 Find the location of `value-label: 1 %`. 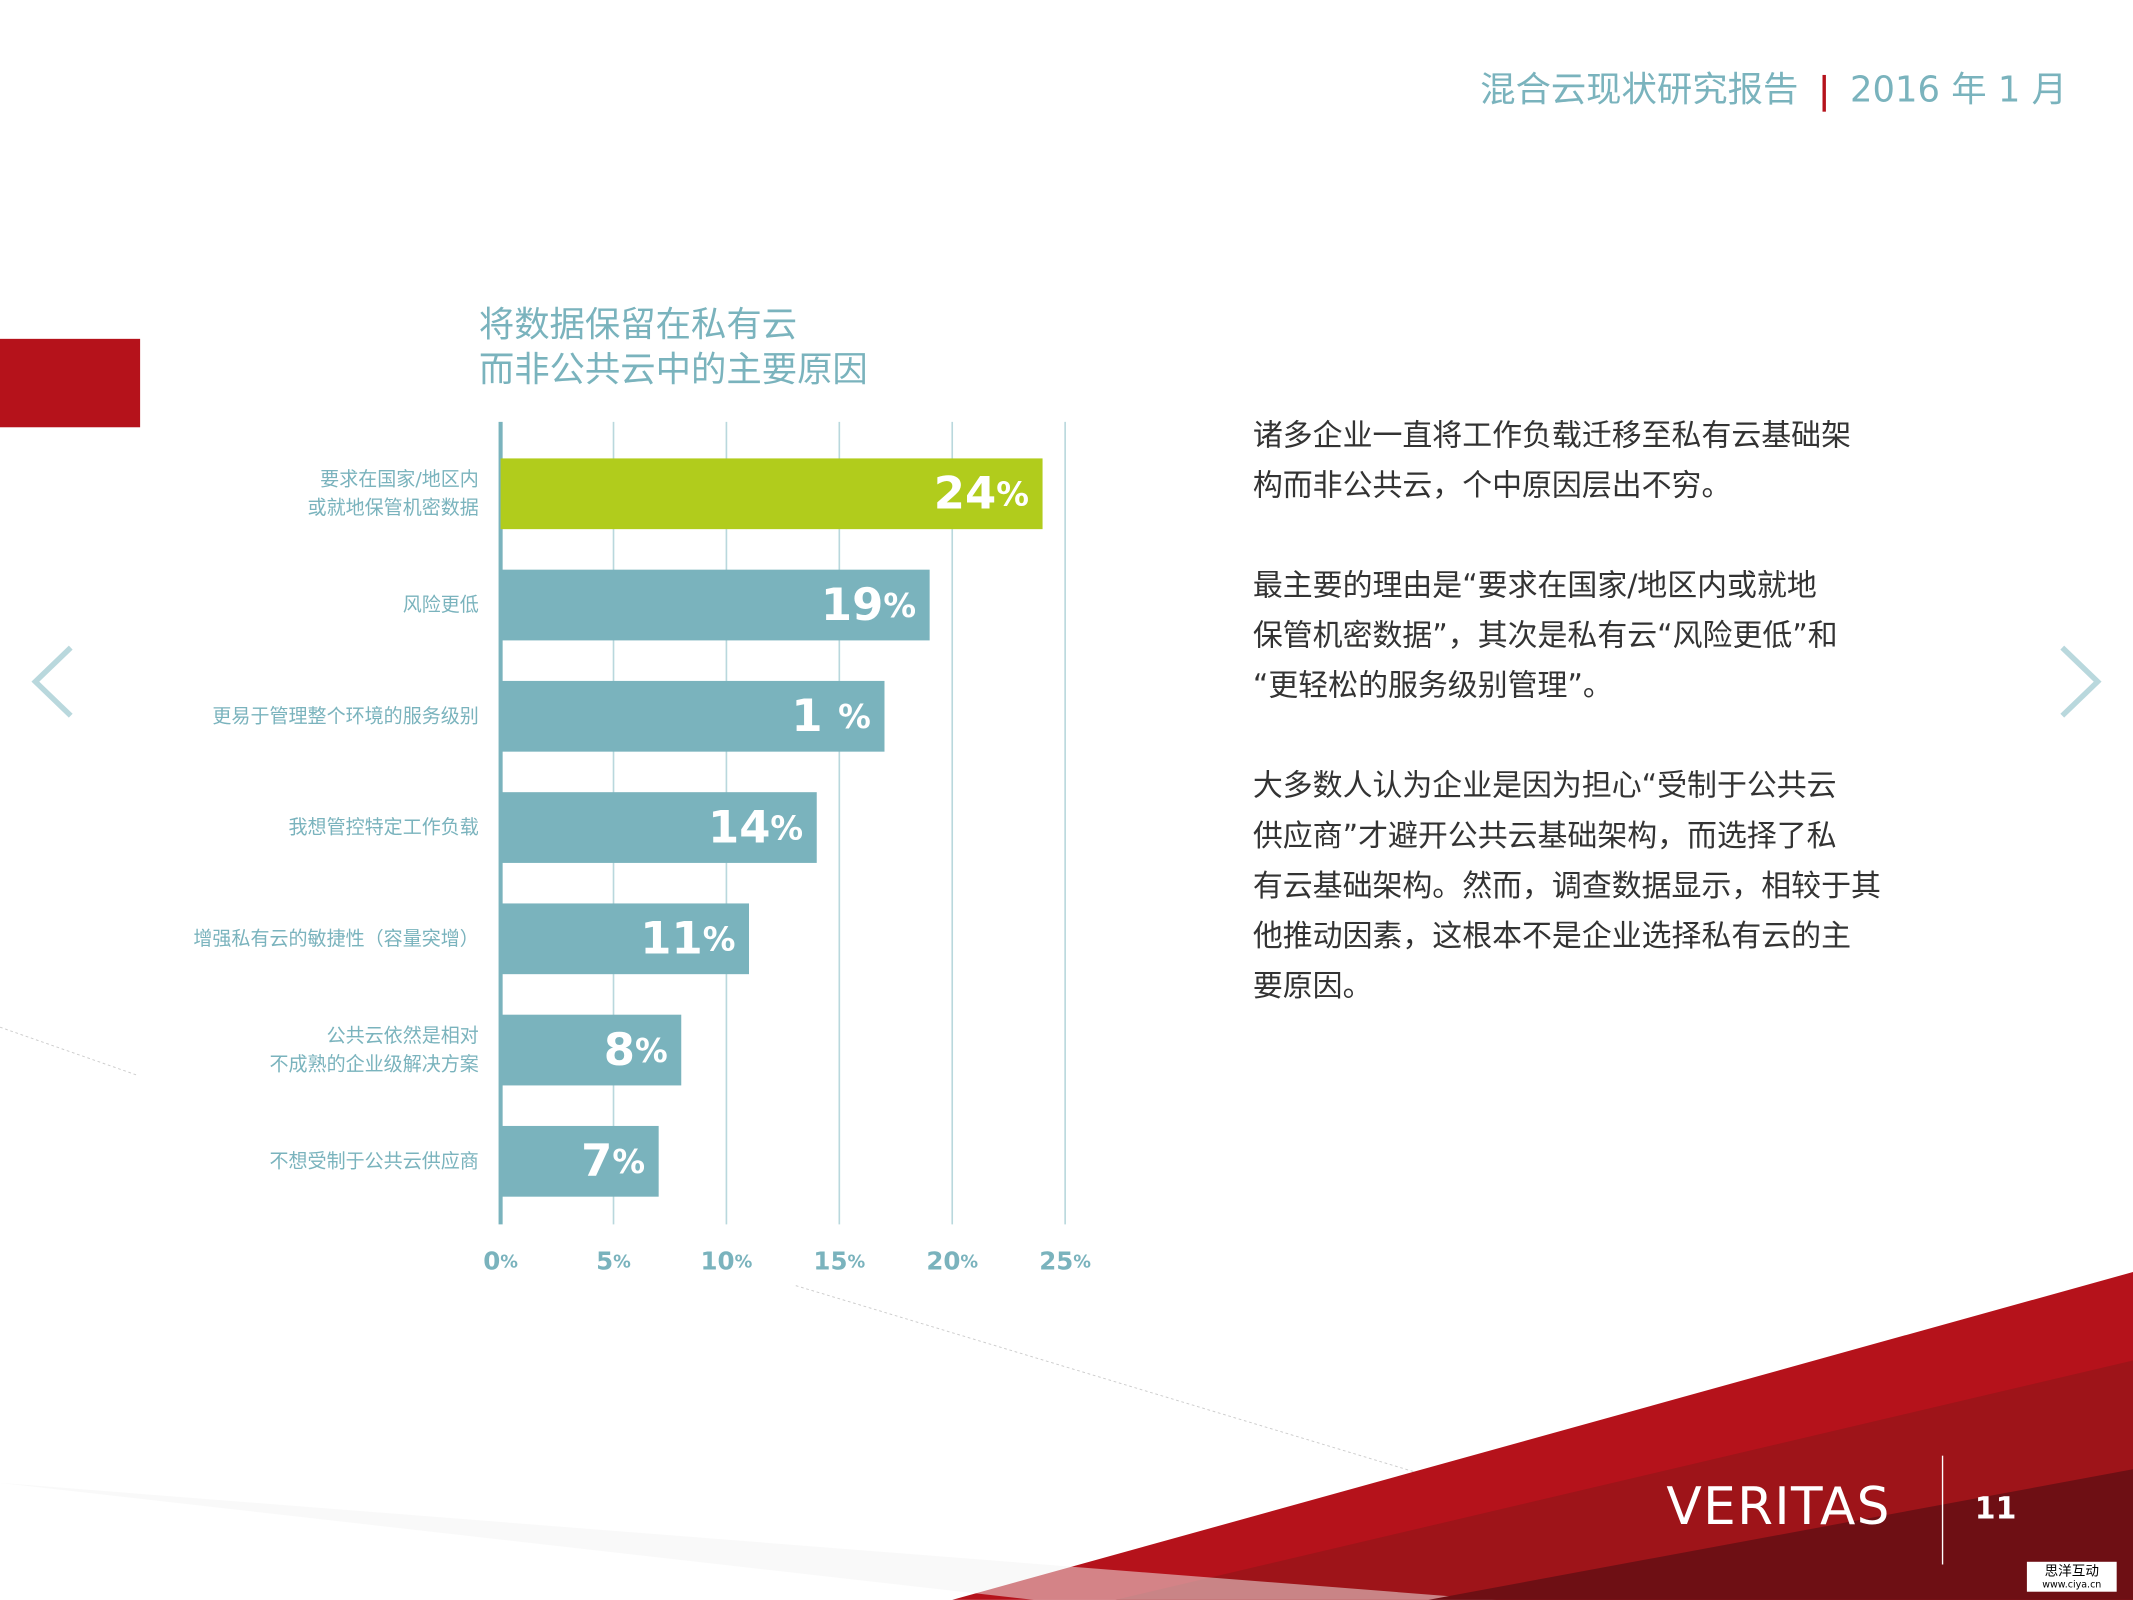

value-label: 1 % is located at coordinates (831, 715).